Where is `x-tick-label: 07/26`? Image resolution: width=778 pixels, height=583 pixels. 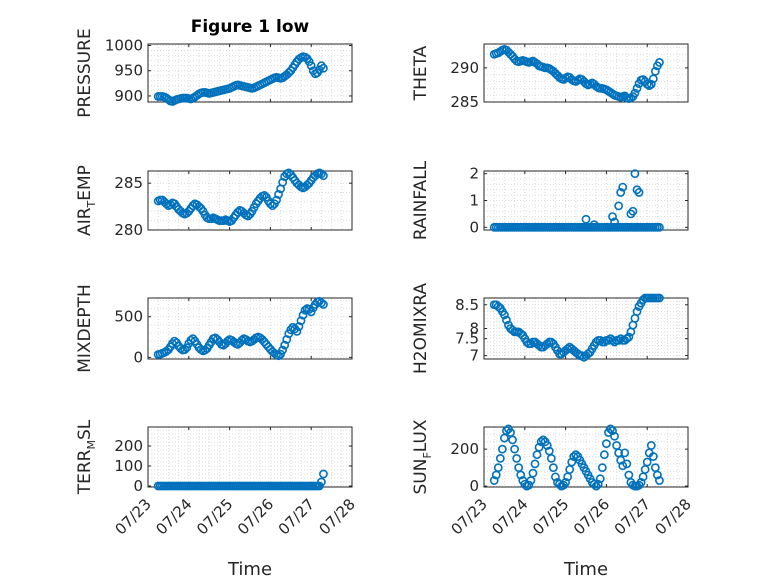
x-tick-label: 07/26 is located at coordinates (591, 516).